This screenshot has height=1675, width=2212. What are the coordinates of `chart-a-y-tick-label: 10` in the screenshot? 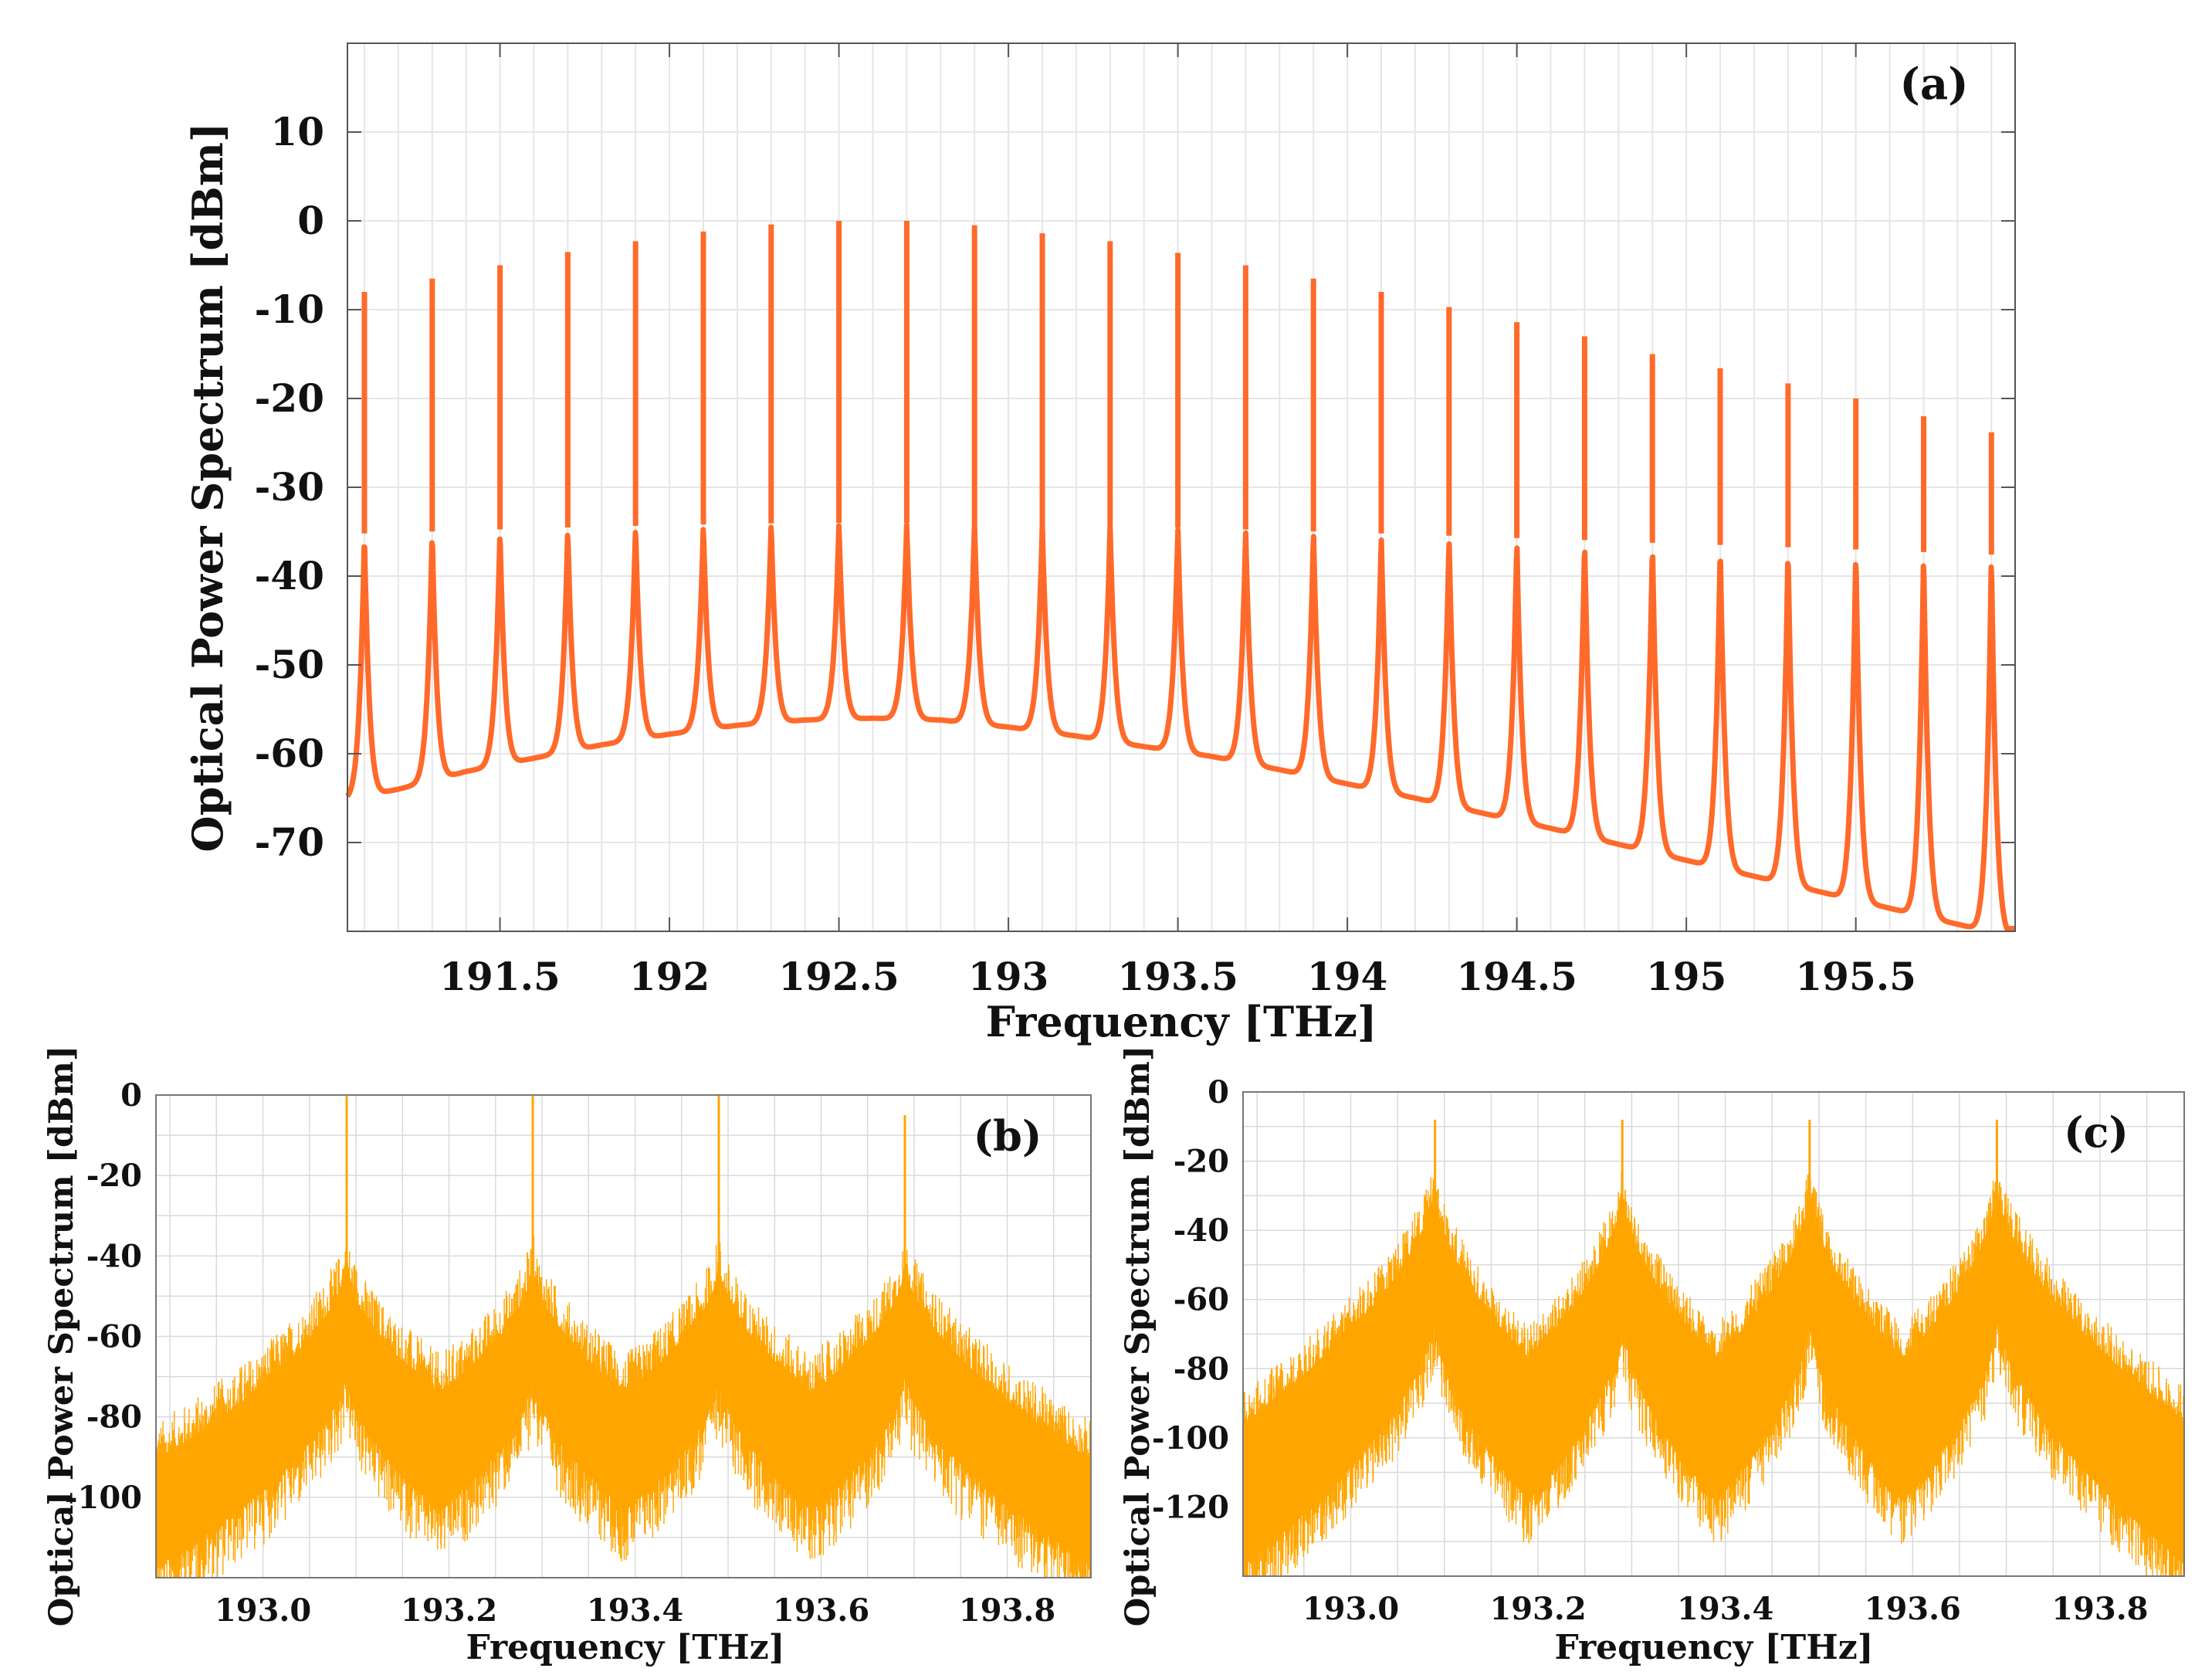 It's located at (297, 131).